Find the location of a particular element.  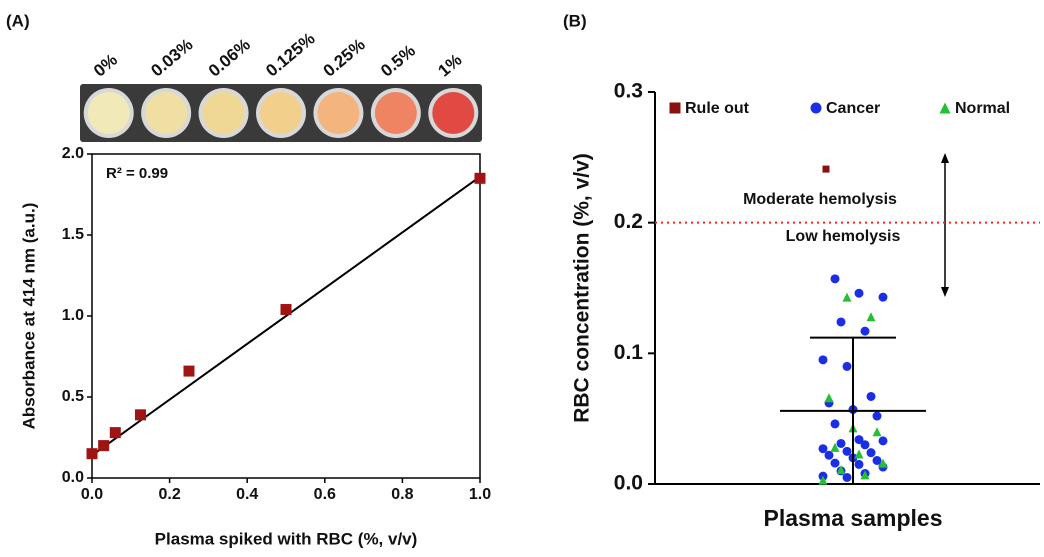

annotation: Low hemolysis is located at coordinates (843, 236).